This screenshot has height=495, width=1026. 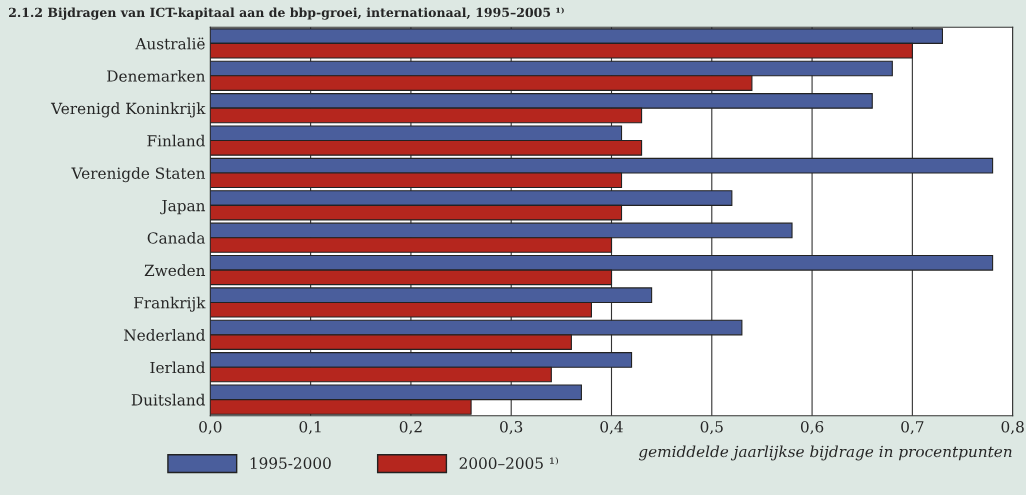 I want to click on y-tick-label: Ierland, so click(x=178, y=367).